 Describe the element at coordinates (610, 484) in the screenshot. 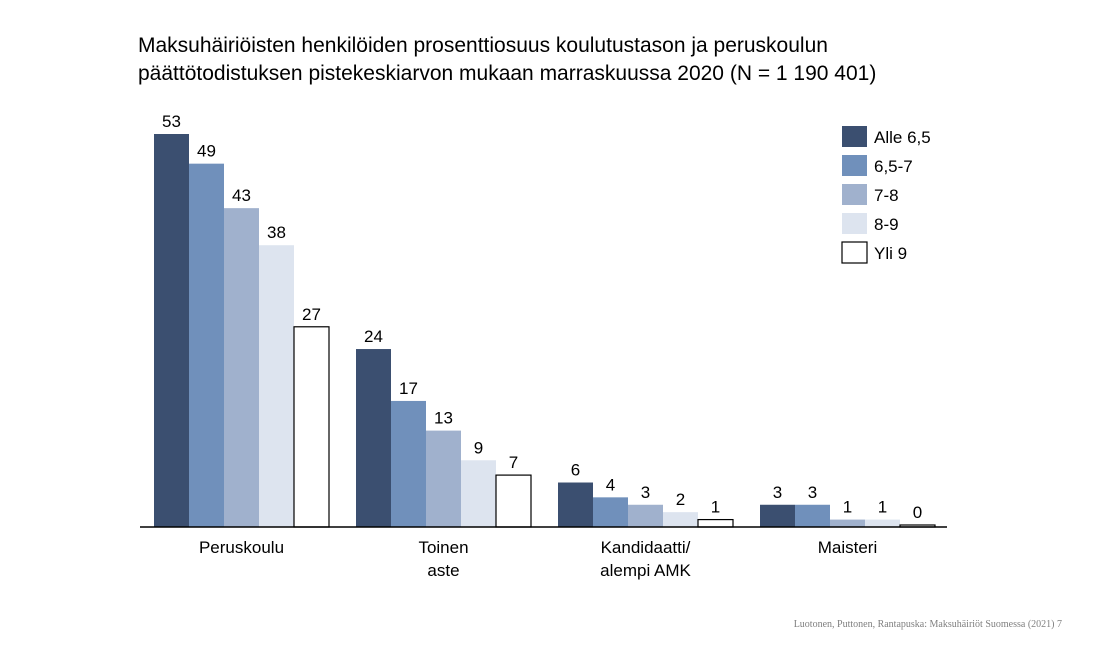

I see `value-label-2-1: 4` at that location.